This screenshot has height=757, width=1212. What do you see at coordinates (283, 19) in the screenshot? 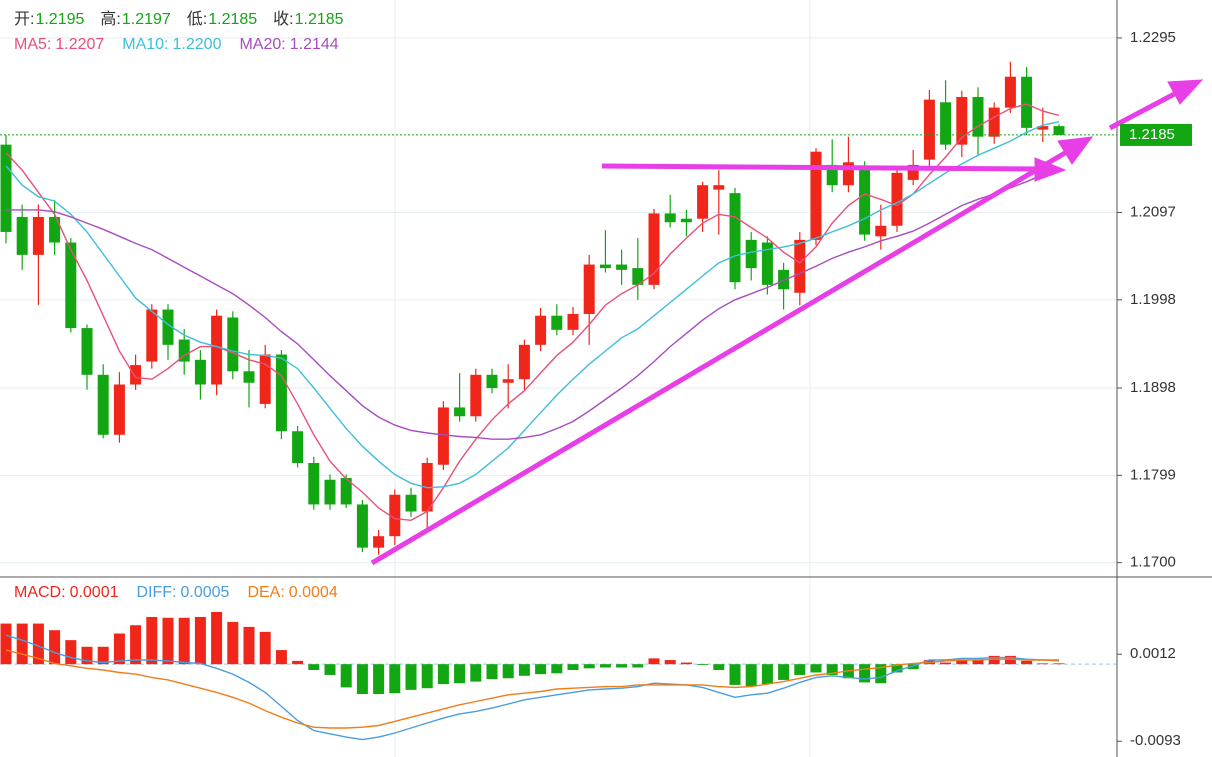
I see `header-label: 收:` at bounding box center [283, 19].